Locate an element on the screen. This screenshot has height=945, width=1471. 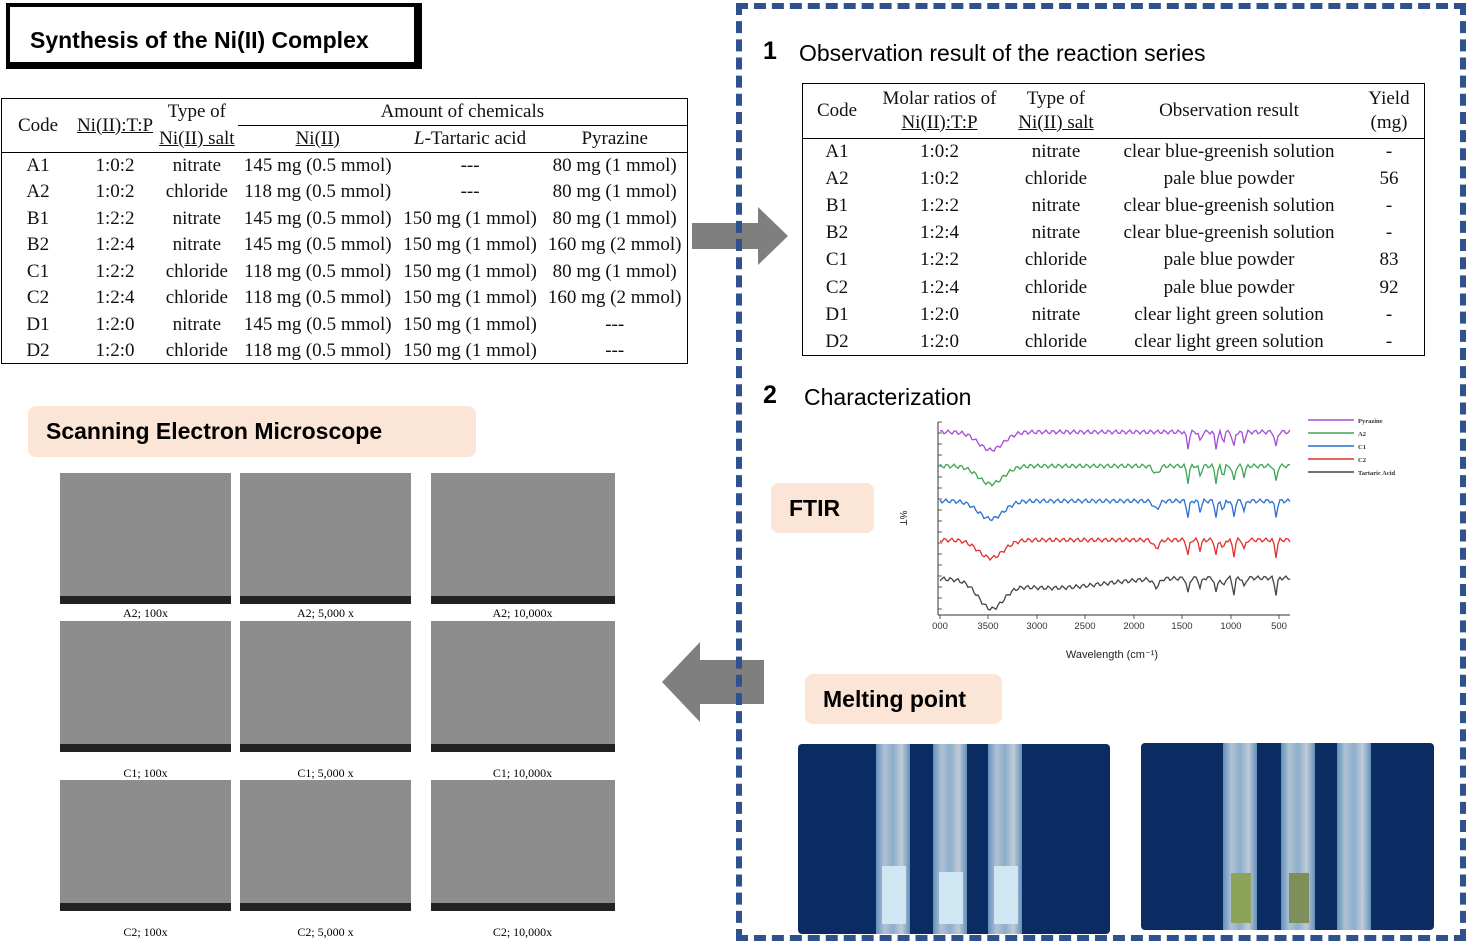
x-tick-label: 500 is located at coordinates (1279, 626).